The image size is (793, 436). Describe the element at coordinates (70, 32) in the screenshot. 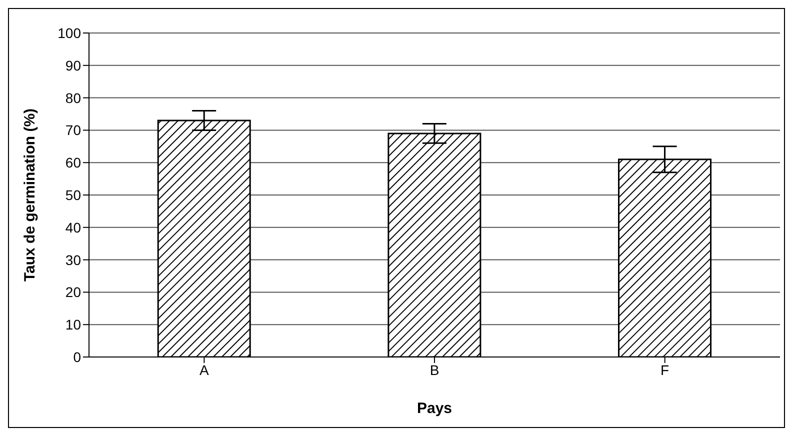

I see `y-tick-label: 100` at that location.